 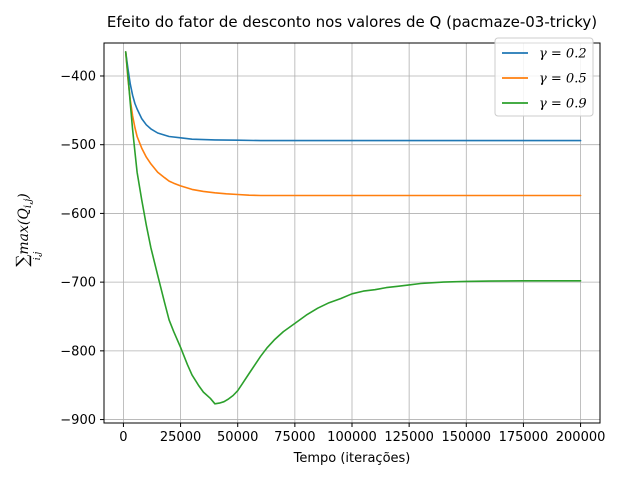 I want to click on y-axis-label: ∑max(Qi,j) i,j, so click(x=28, y=230).